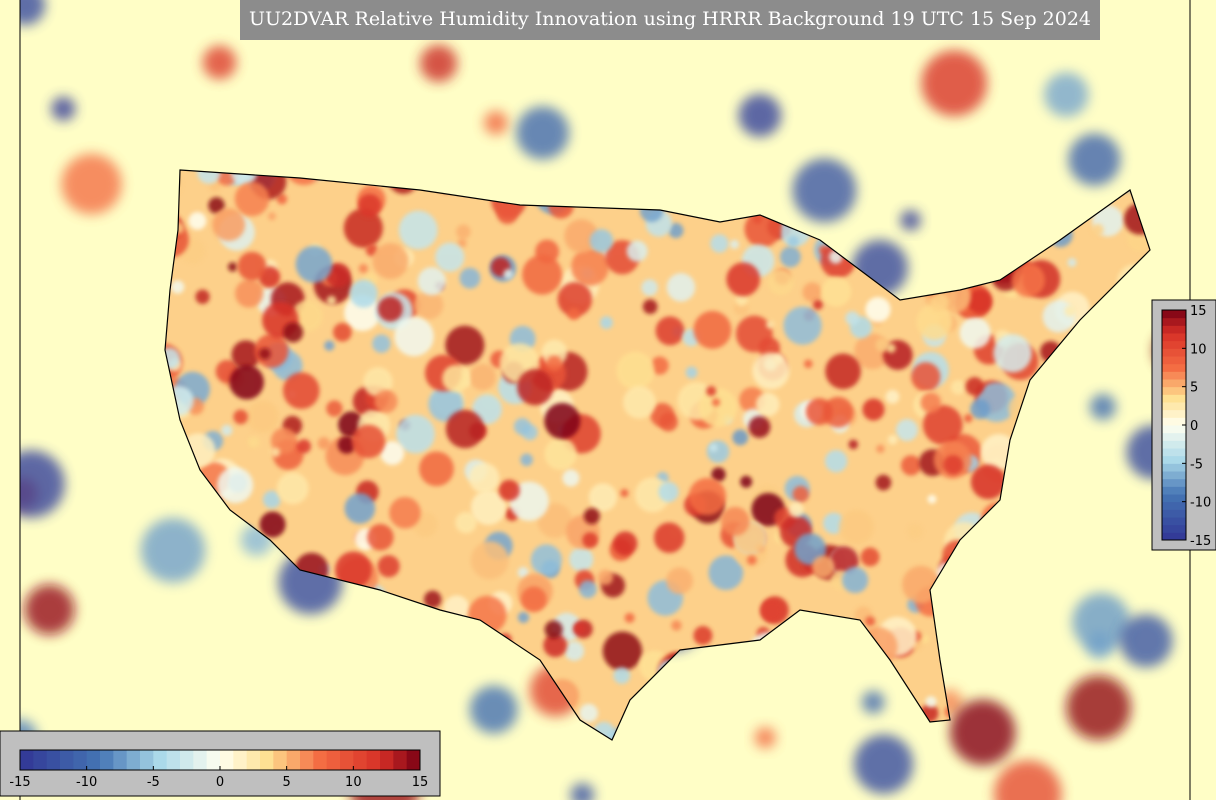  I want to click on colorbar-tick-label: 0, so click(220, 782).